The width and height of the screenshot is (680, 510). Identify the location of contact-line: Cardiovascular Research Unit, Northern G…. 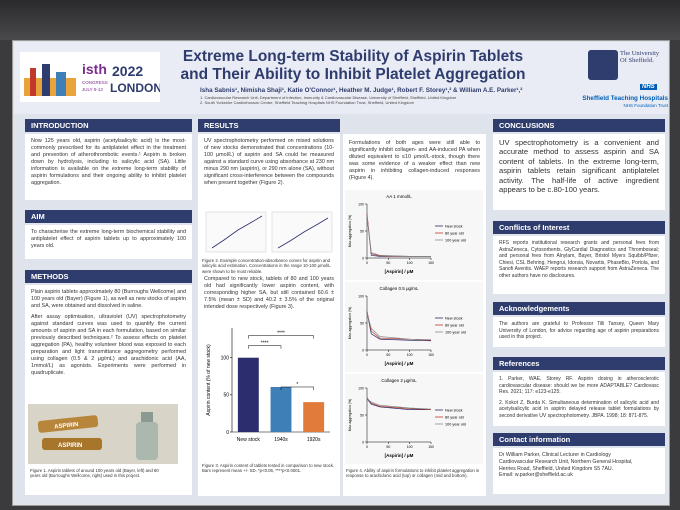
(566, 461).